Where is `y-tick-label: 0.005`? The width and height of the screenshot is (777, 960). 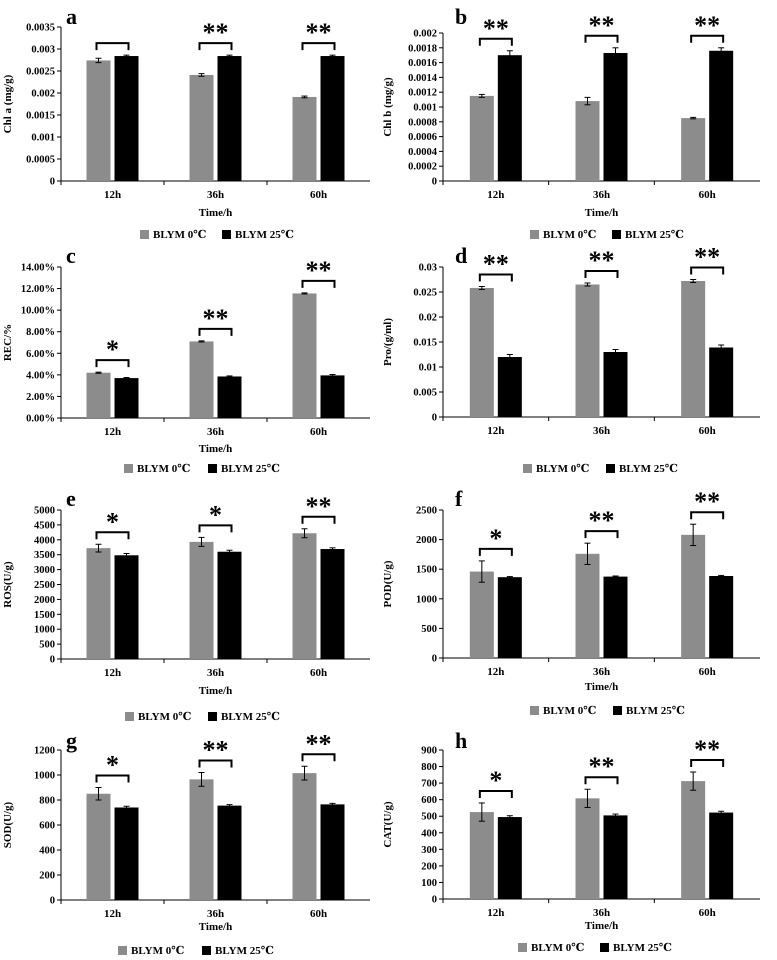
y-tick-label: 0.005 is located at coordinates (425, 393).